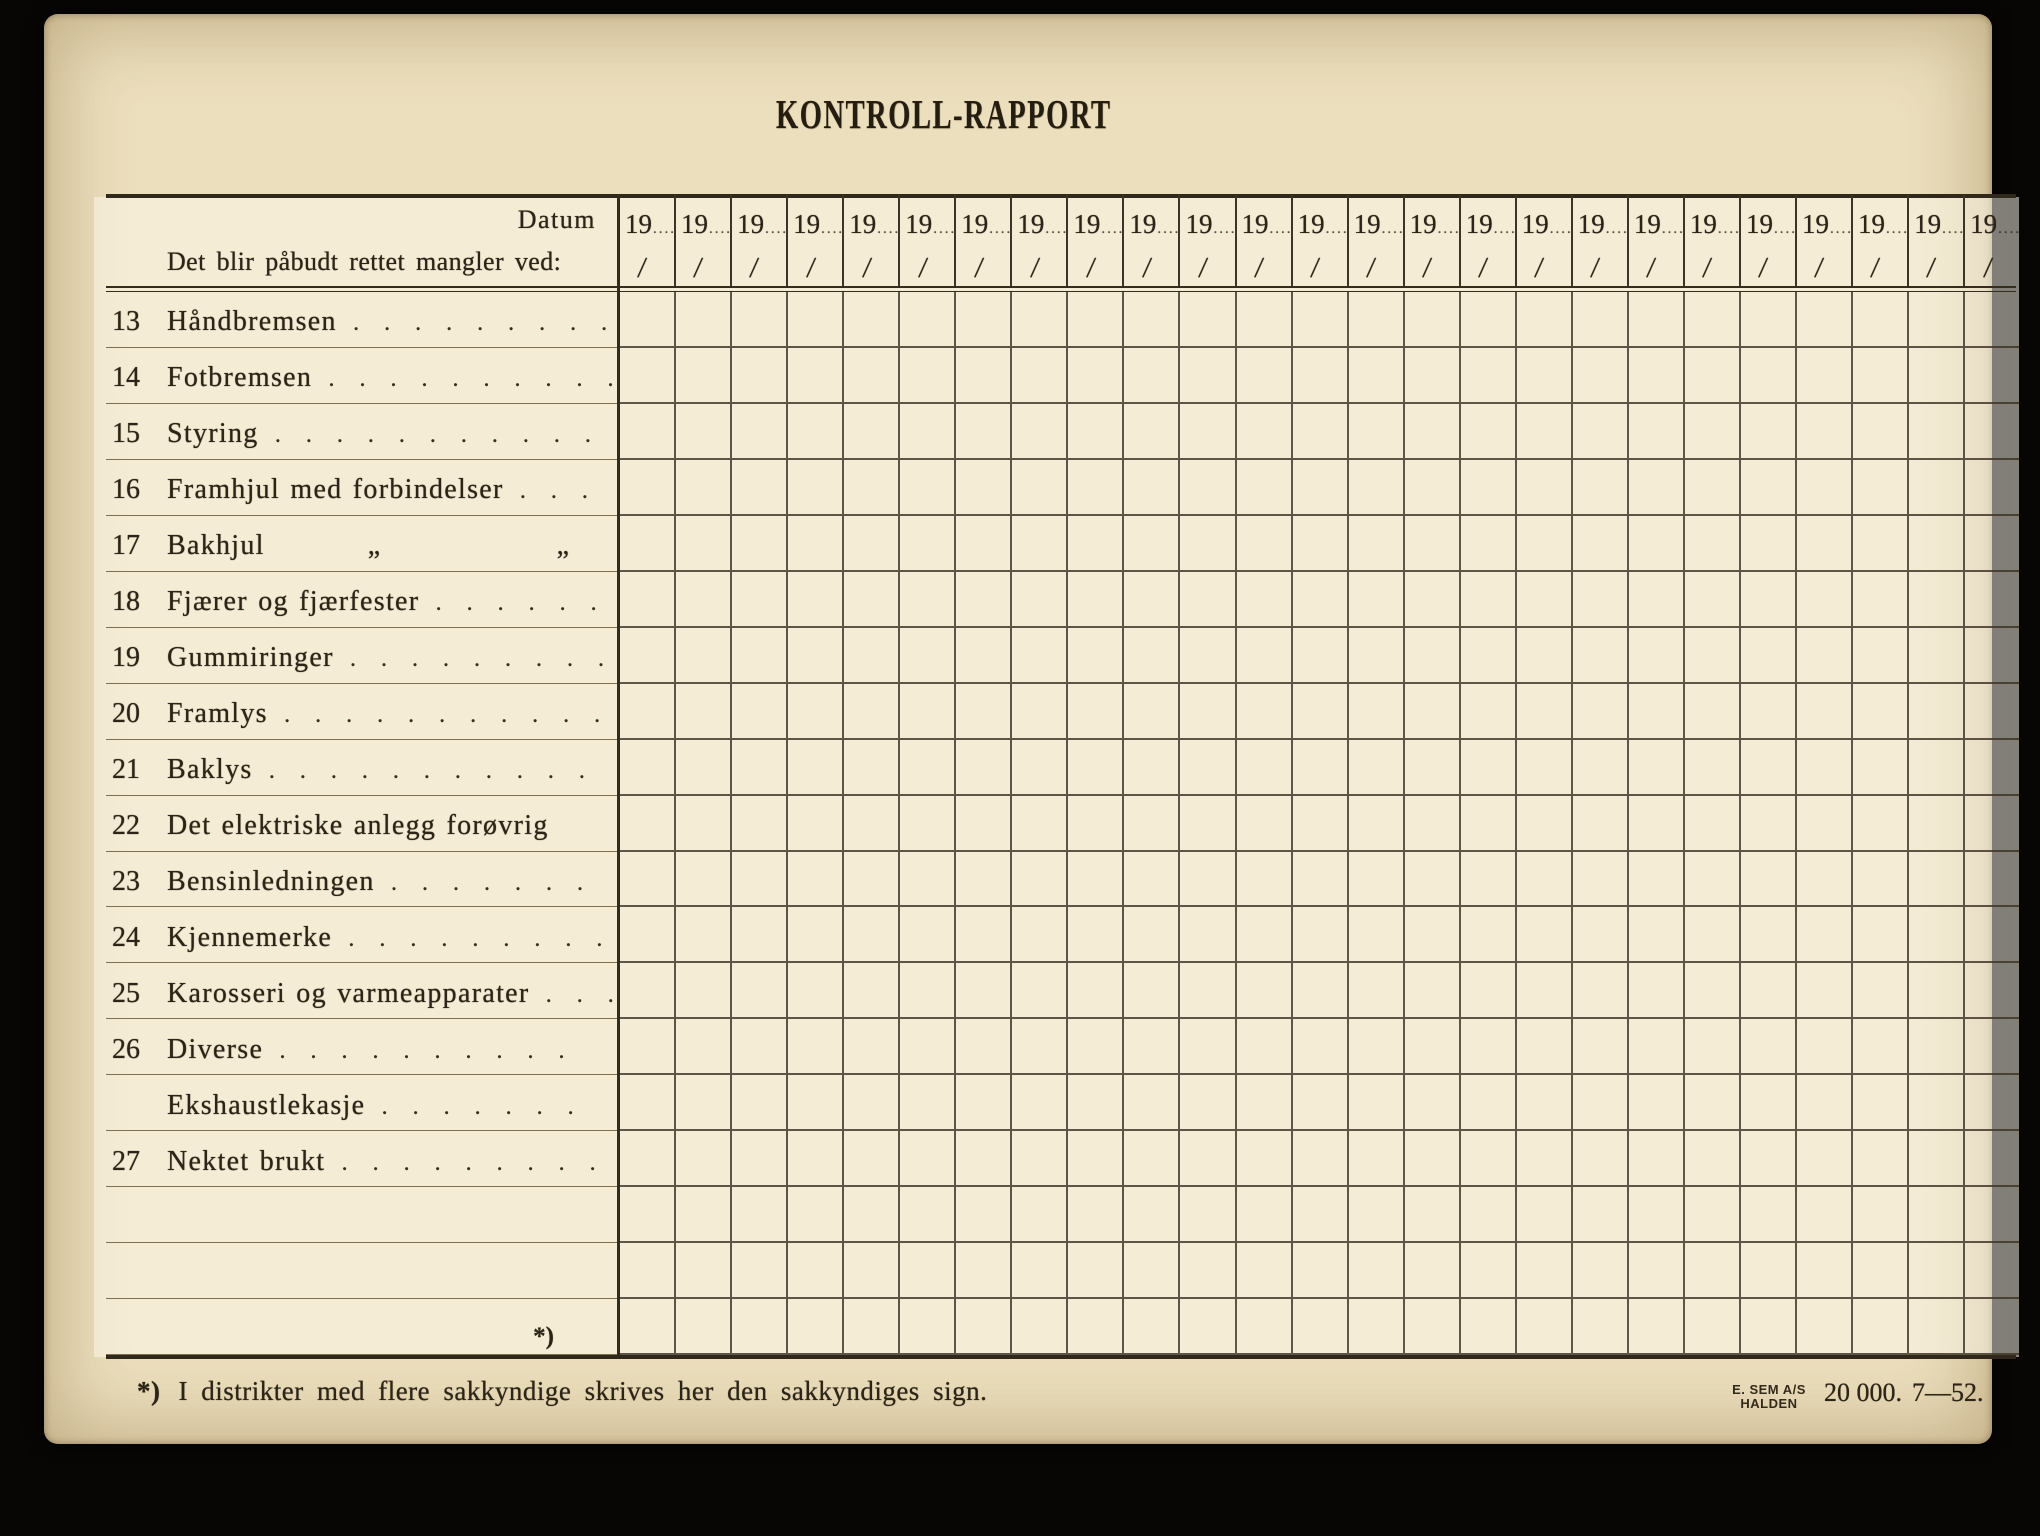 The width and height of the screenshot is (2040, 1536). I want to click on dotted-leader: . . . . . . . . . ., so click(426, 1049).